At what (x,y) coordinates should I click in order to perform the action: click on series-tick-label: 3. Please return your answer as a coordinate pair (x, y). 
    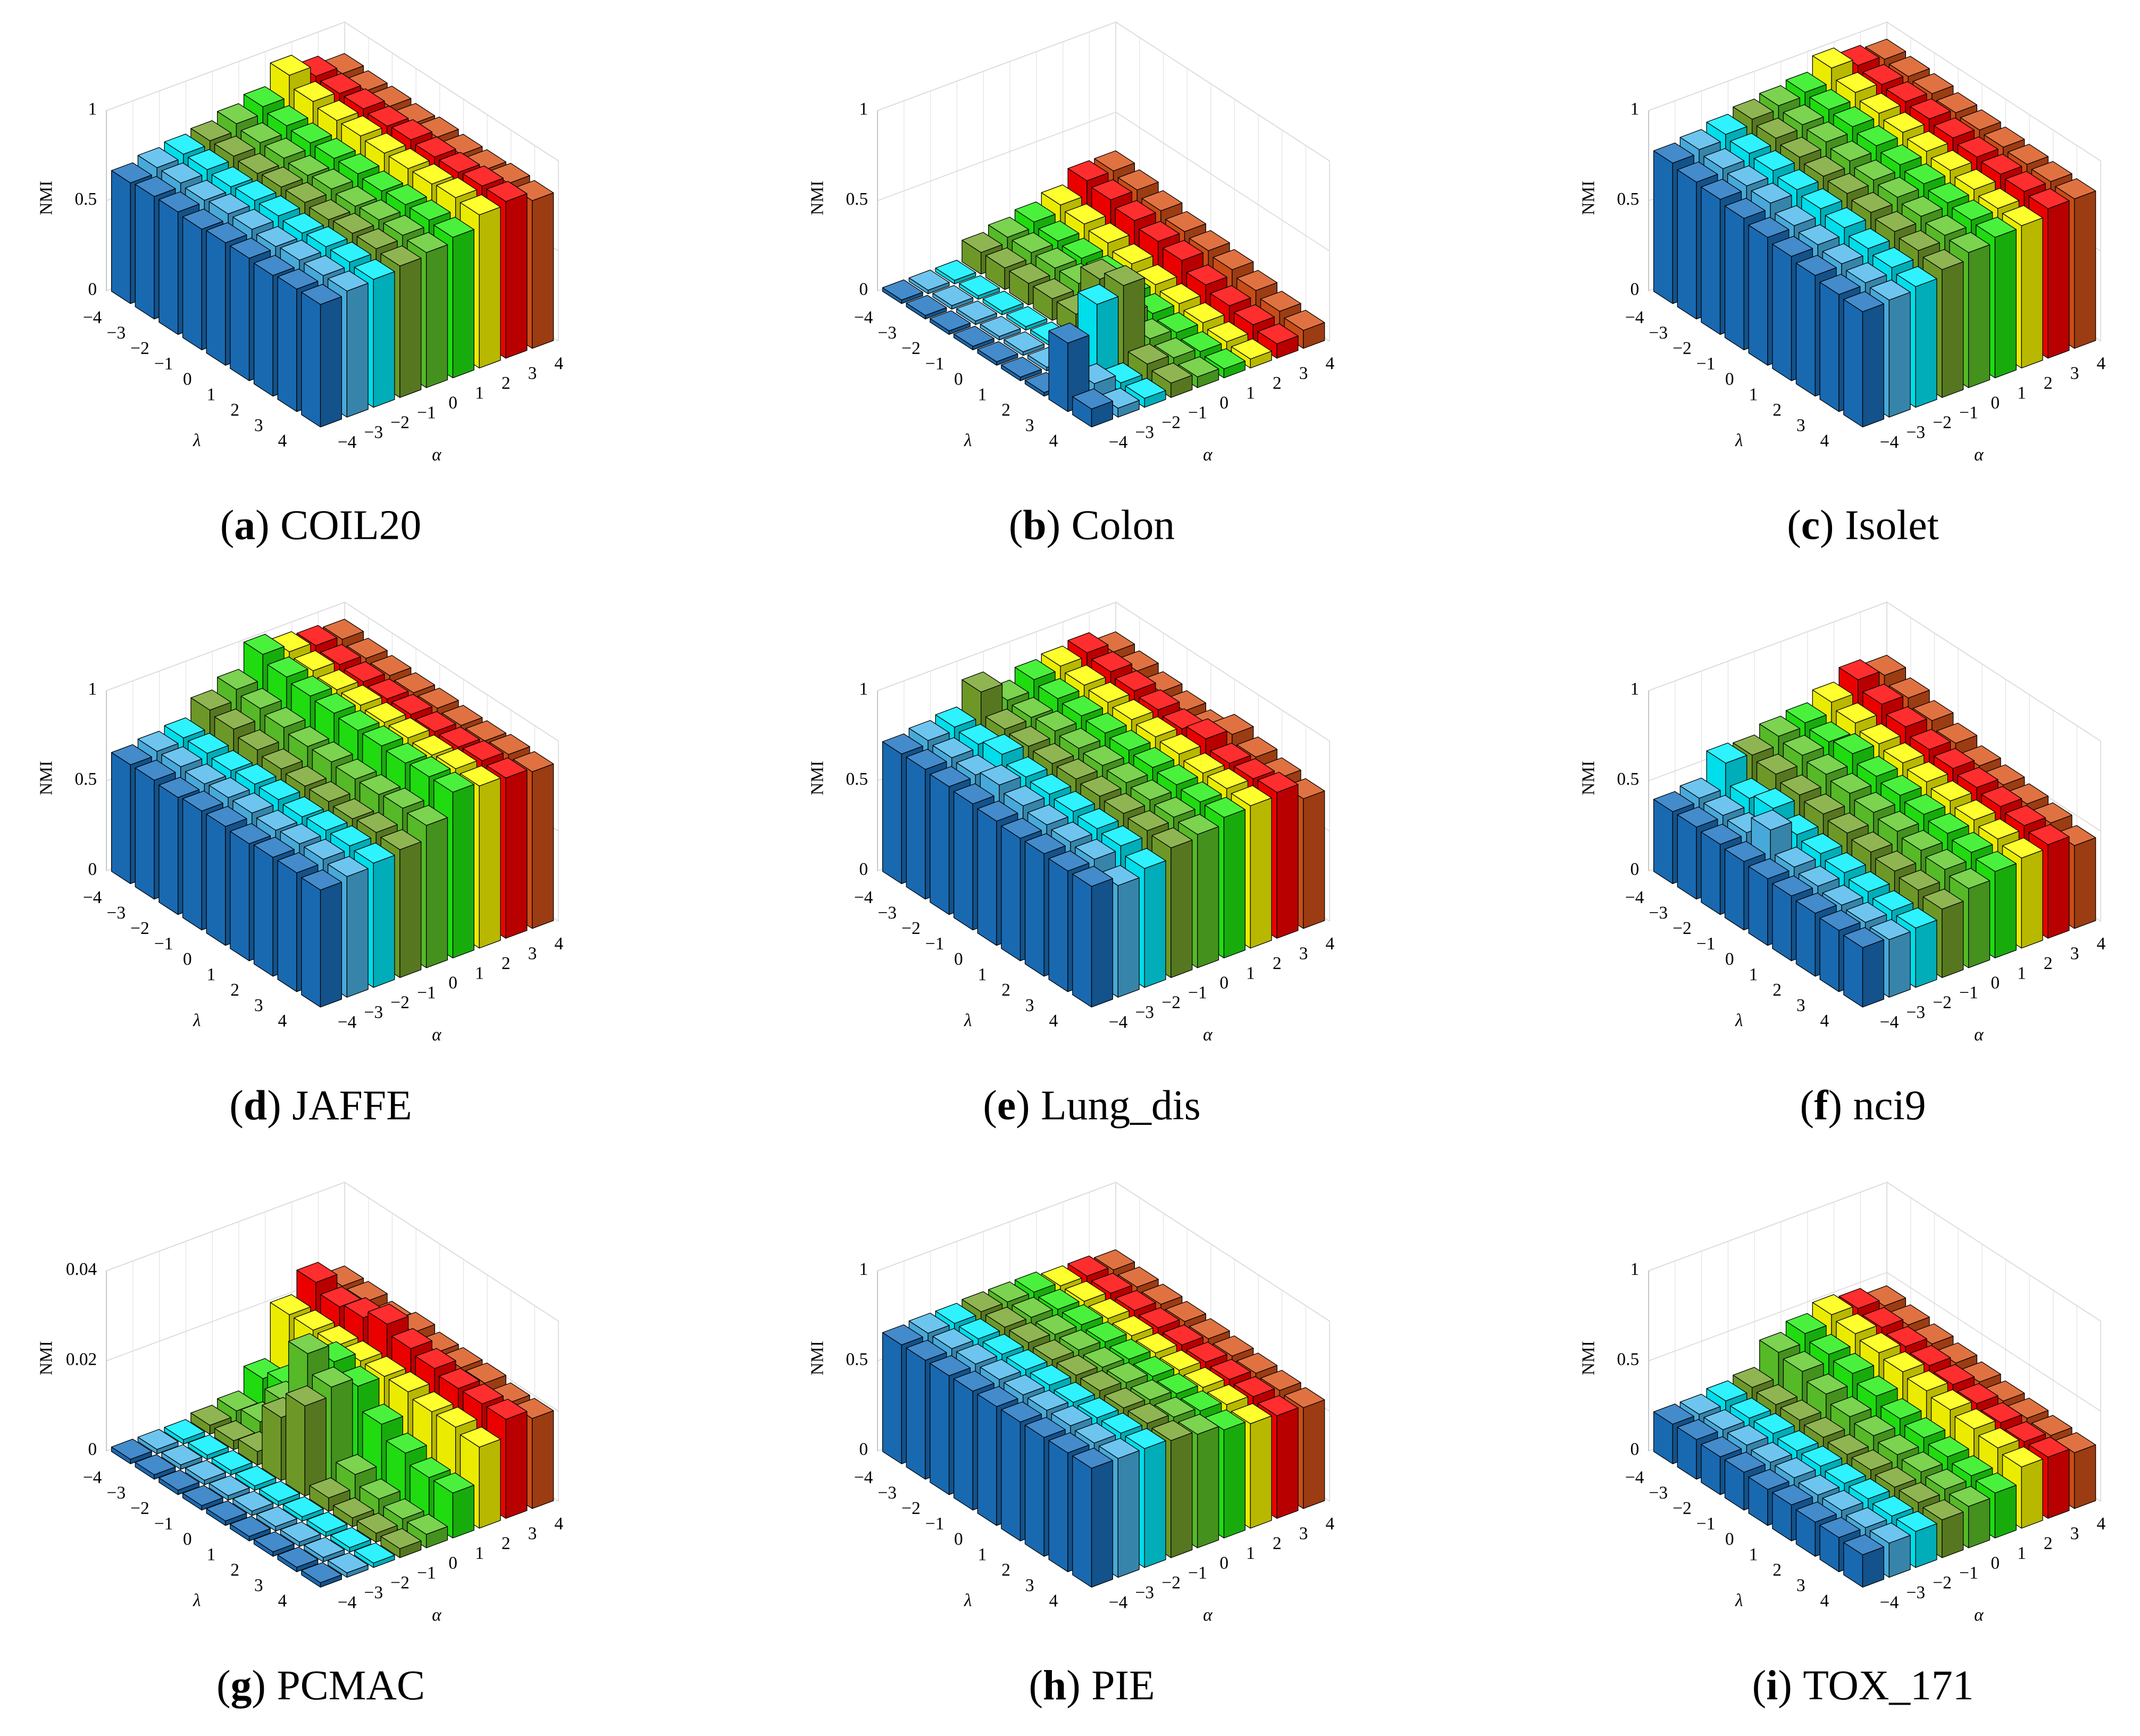
    Looking at the image, I should click on (532, 373).